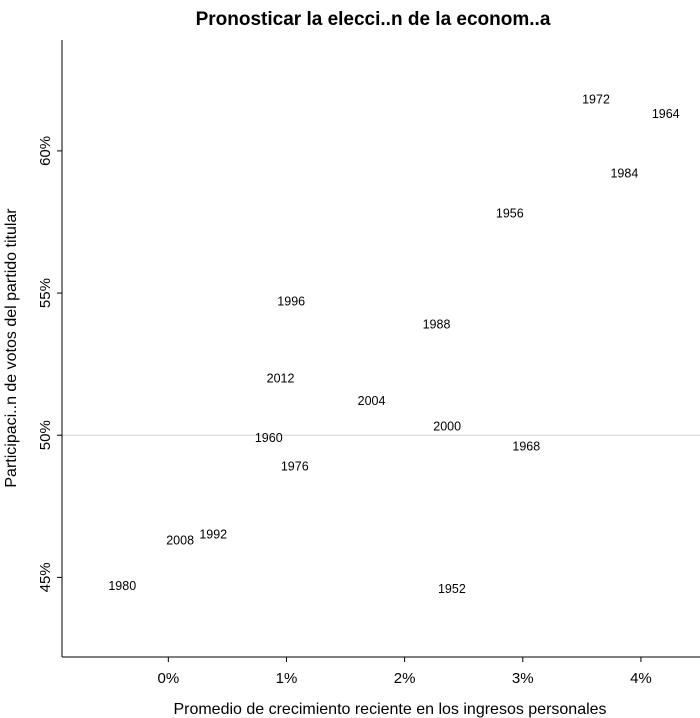 This screenshot has width=700, height=718. I want to click on x-tick-label: 3%, so click(523, 678).